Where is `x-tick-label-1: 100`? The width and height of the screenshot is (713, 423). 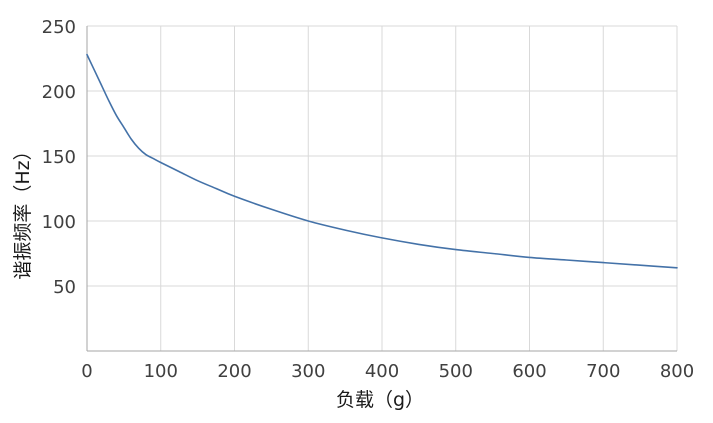
x-tick-label-1: 100 is located at coordinates (161, 371).